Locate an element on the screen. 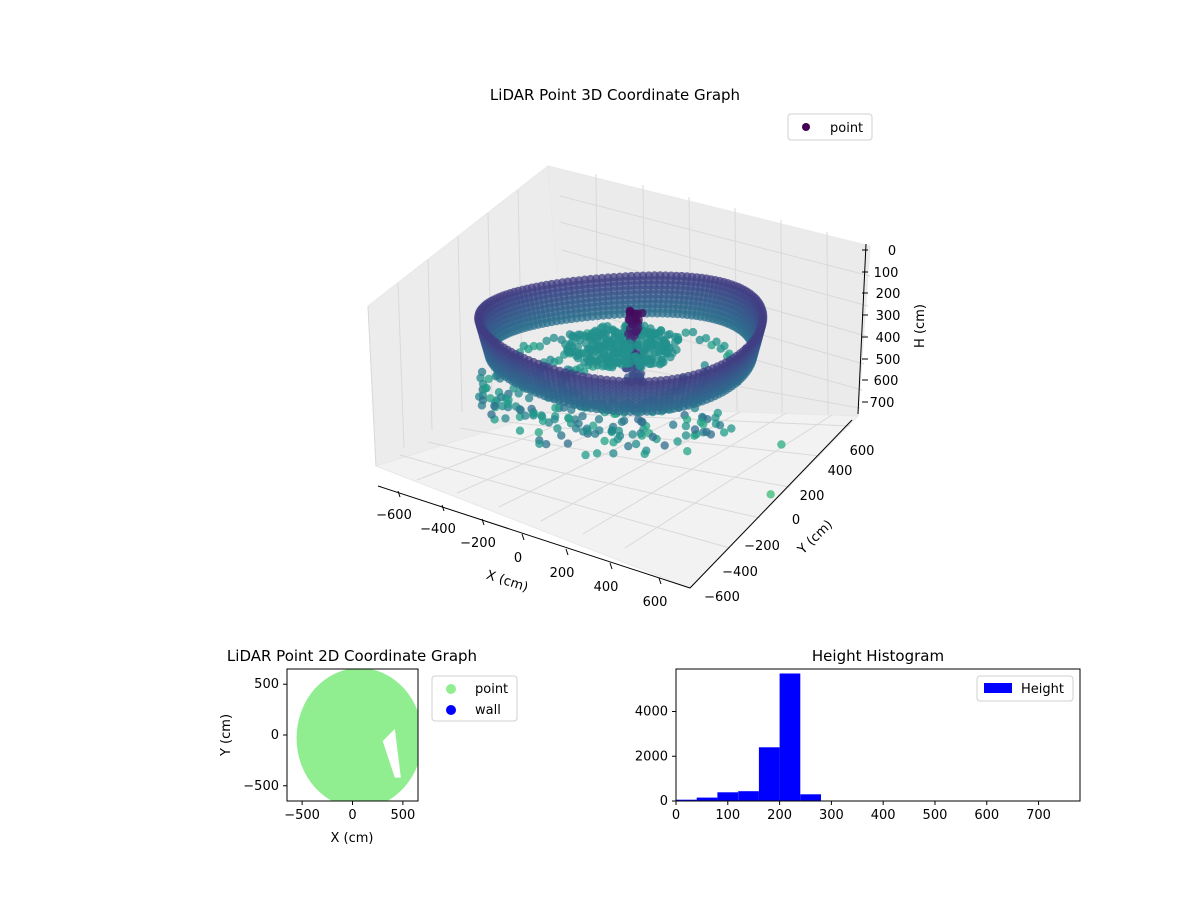 Image resolution: width=1200 pixels, height=900 pixels. x-tick-label-histogram: 700 is located at coordinates (1038, 815).